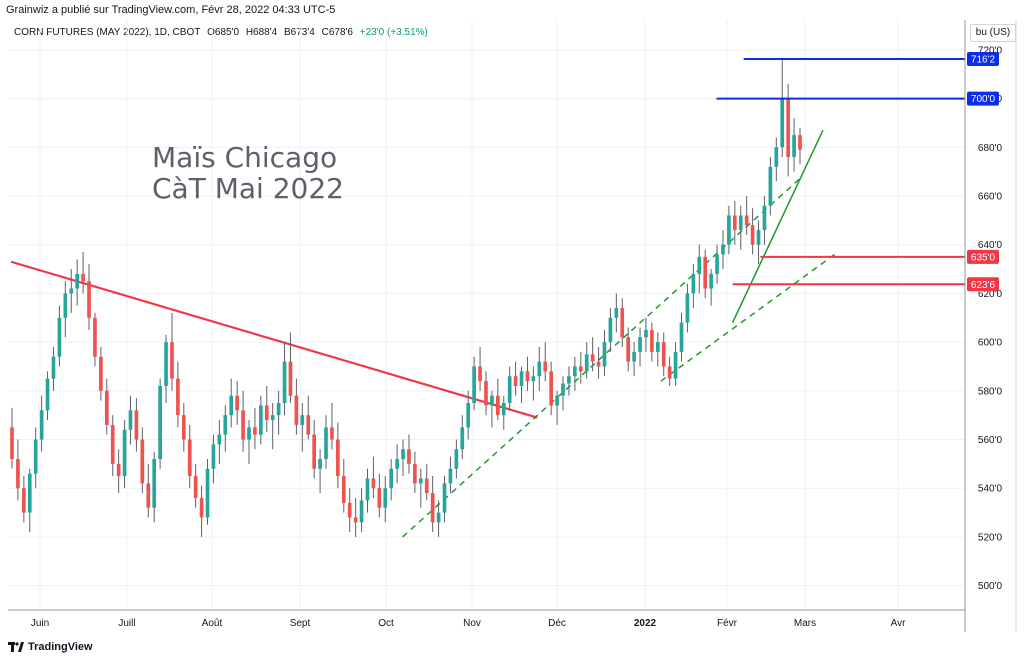 This screenshot has width=1024, height=662. Describe the element at coordinates (990, 586) in the screenshot. I see `y-tick-label: 500'0` at that location.